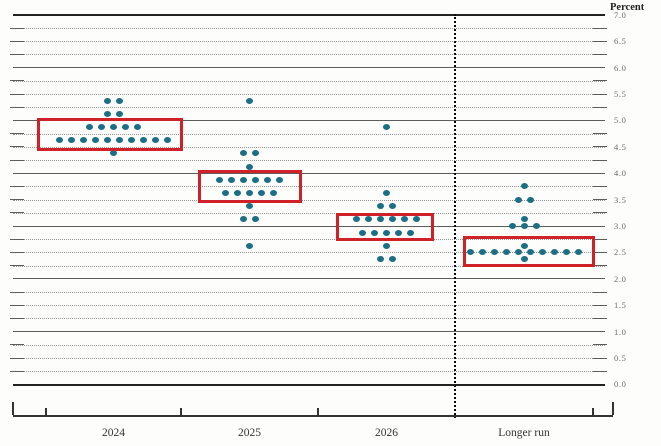 The width and height of the screenshot is (661, 446). Describe the element at coordinates (620, 199) in the screenshot. I see `y-tick-label: 3.5` at that location.